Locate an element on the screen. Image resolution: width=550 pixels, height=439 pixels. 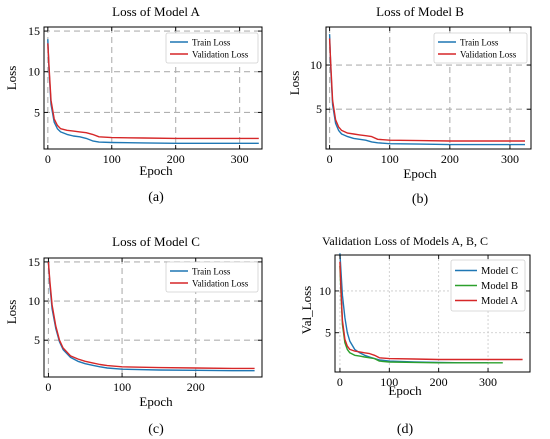
panel-a-plot: 0 100 200 300 5 10 15 Train Loss Validation Loss is located at coordinates (145, 95).